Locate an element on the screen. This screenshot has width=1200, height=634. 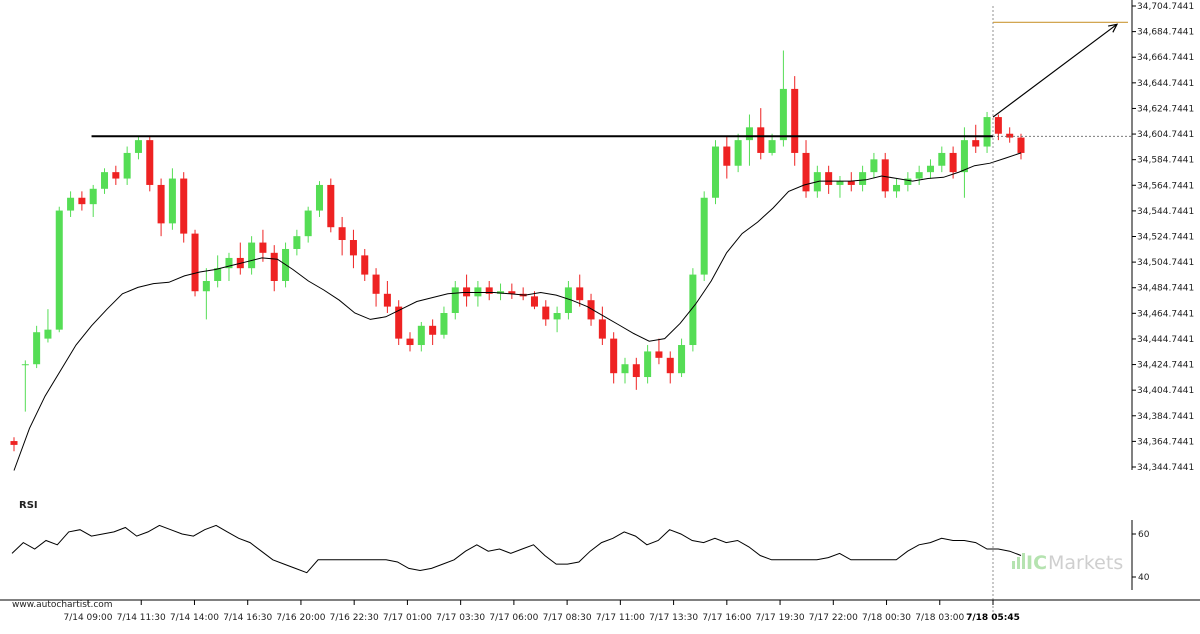
price-tick-label: 34,544.7441 is located at coordinates (1165, 212).